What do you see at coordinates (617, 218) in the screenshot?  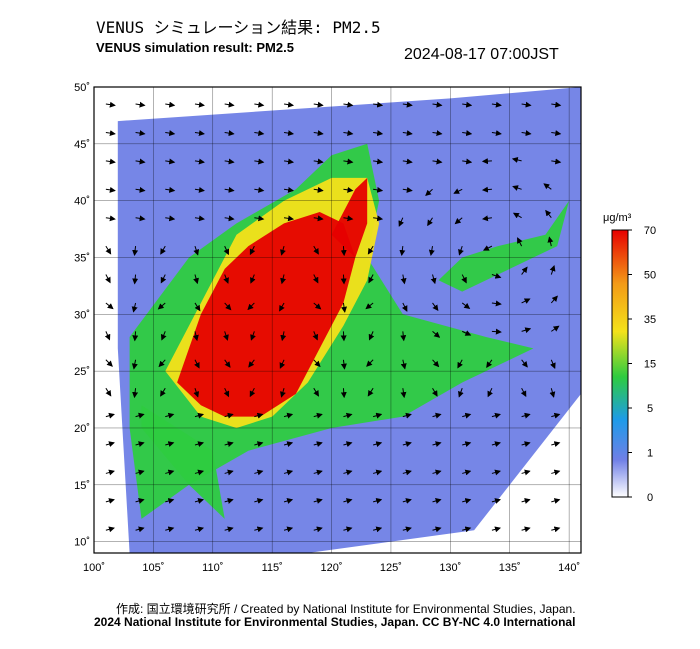 I see `colorbar-unit: μg/m³` at bounding box center [617, 218].